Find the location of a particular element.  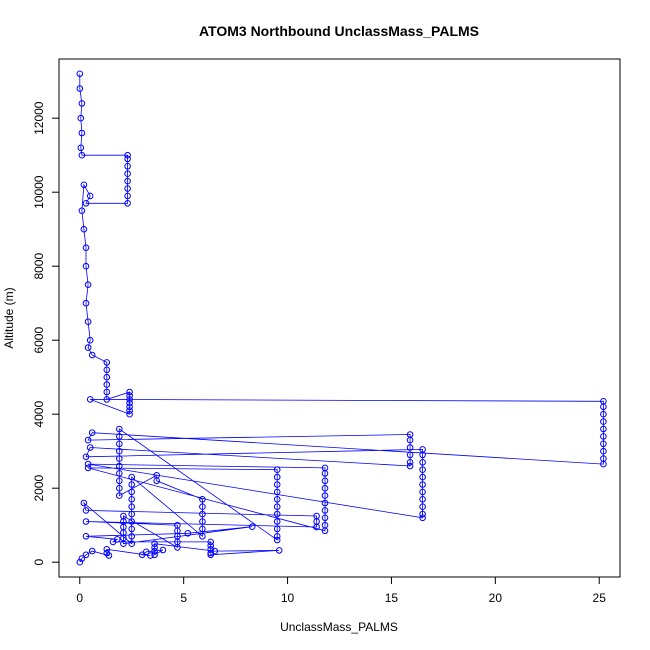

x-axis-label: UnclassMass_PALMS is located at coordinates (339, 627).